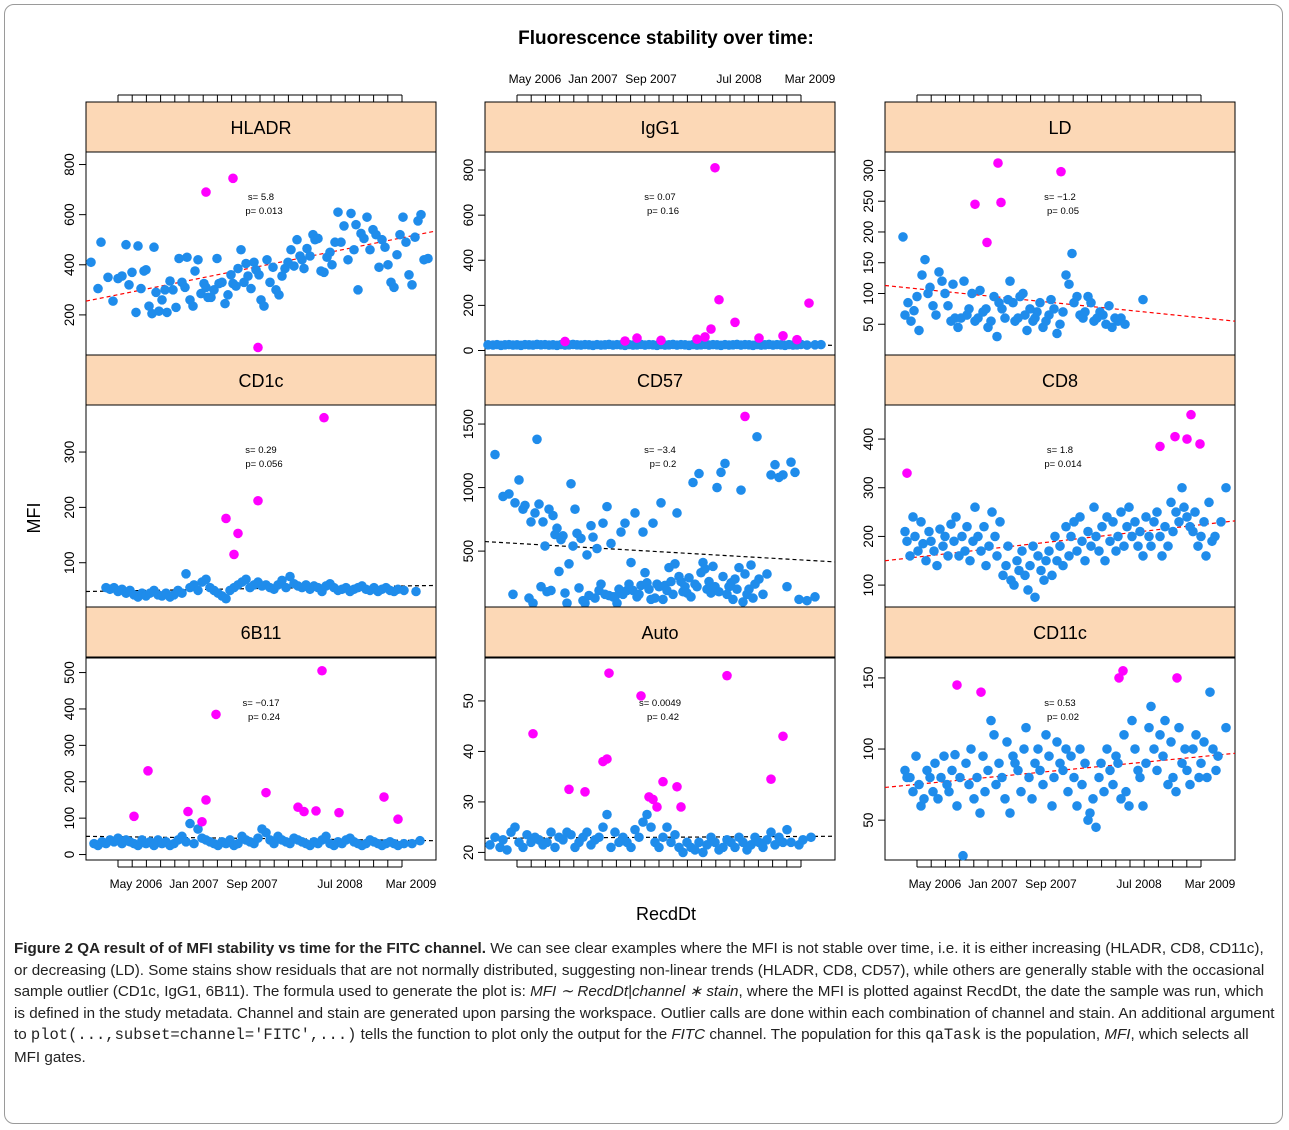 This screenshot has width=1289, height=1130. What do you see at coordinates (1060, 197) in the screenshot?
I see `stat-s-label: s= −1.2` at bounding box center [1060, 197].